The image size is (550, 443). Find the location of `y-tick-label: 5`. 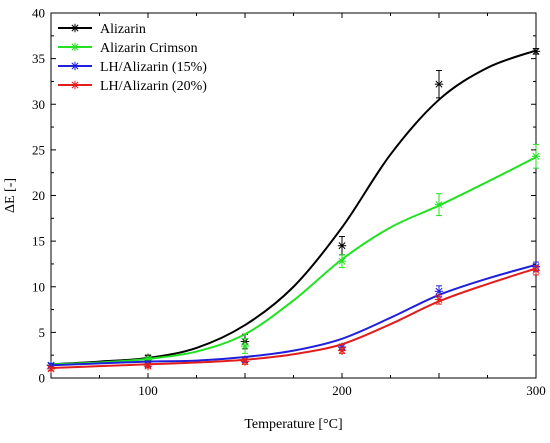

y-tick-label: 5 is located at coordinates (42, 332).